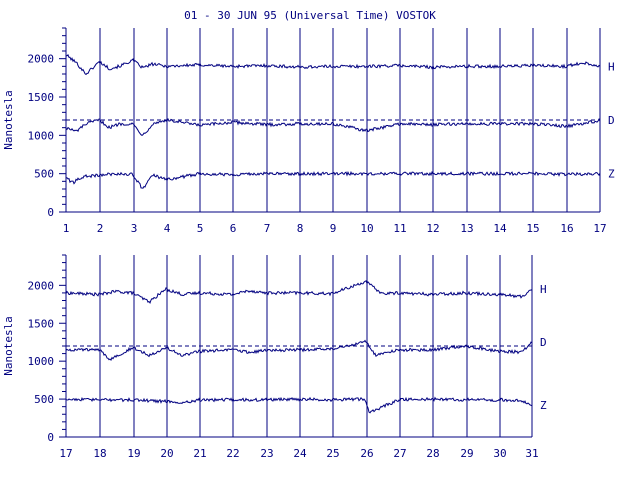  Describe the element at coordinates (366, 453) in the screenshot. I see `x-tick-label: 26` at that location.